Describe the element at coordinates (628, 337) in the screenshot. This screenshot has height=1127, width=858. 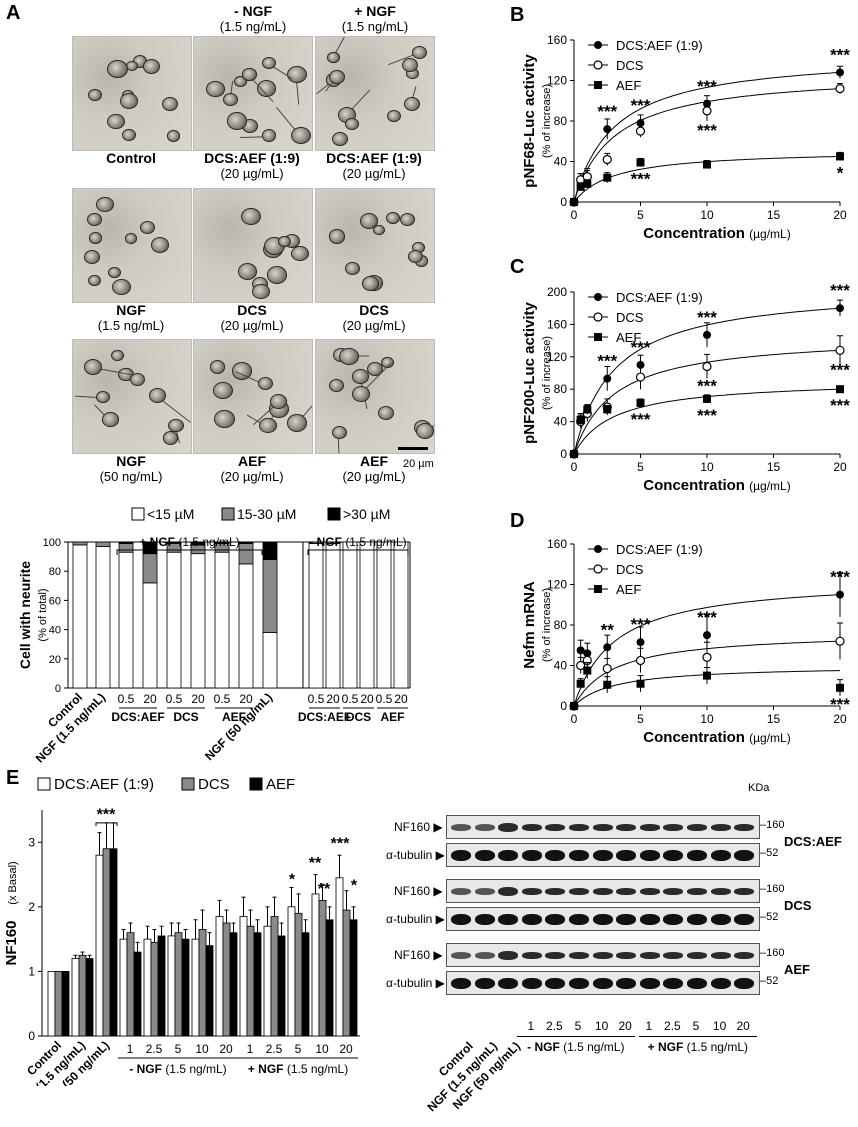
I see `legend-label: AEF` at that location.